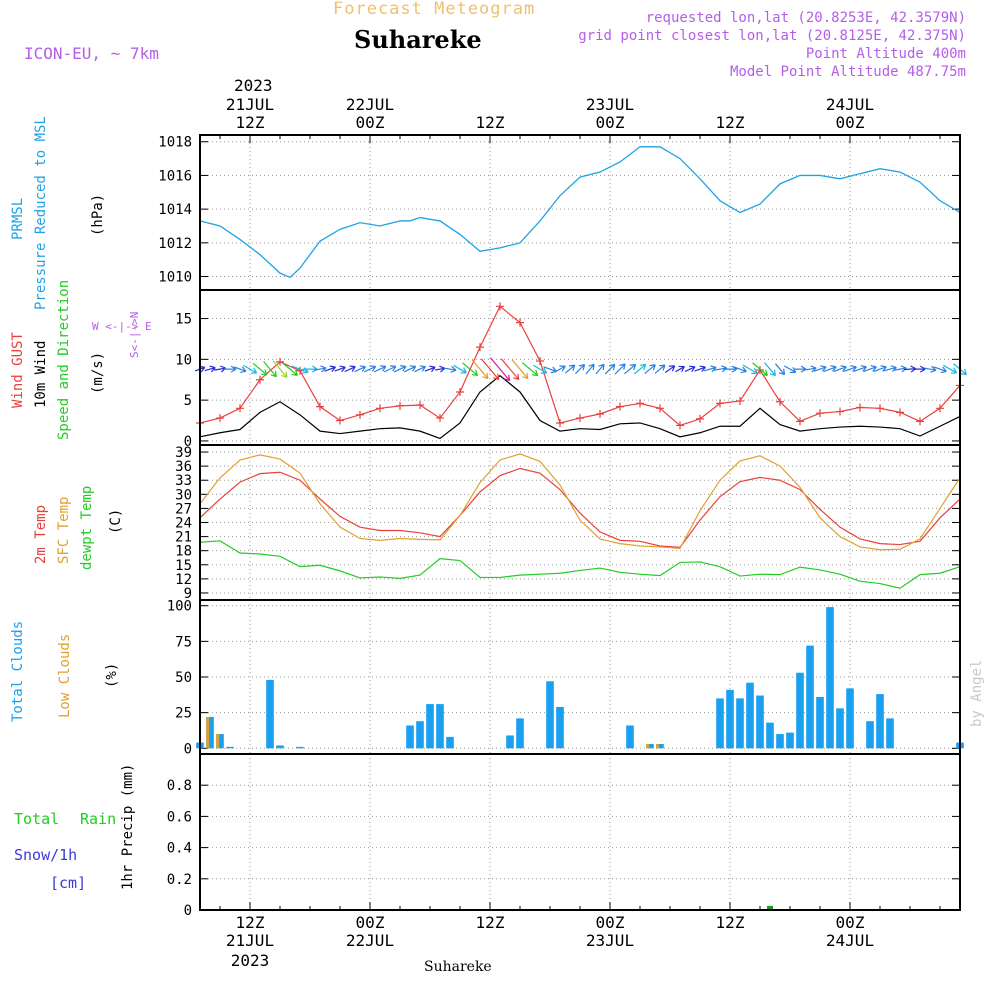  What do you see at coordinates (434, 9) in the screenshot?
I see `forecast-meteogram-title: Forecast Meteogram` at bounding box center [434, 9].